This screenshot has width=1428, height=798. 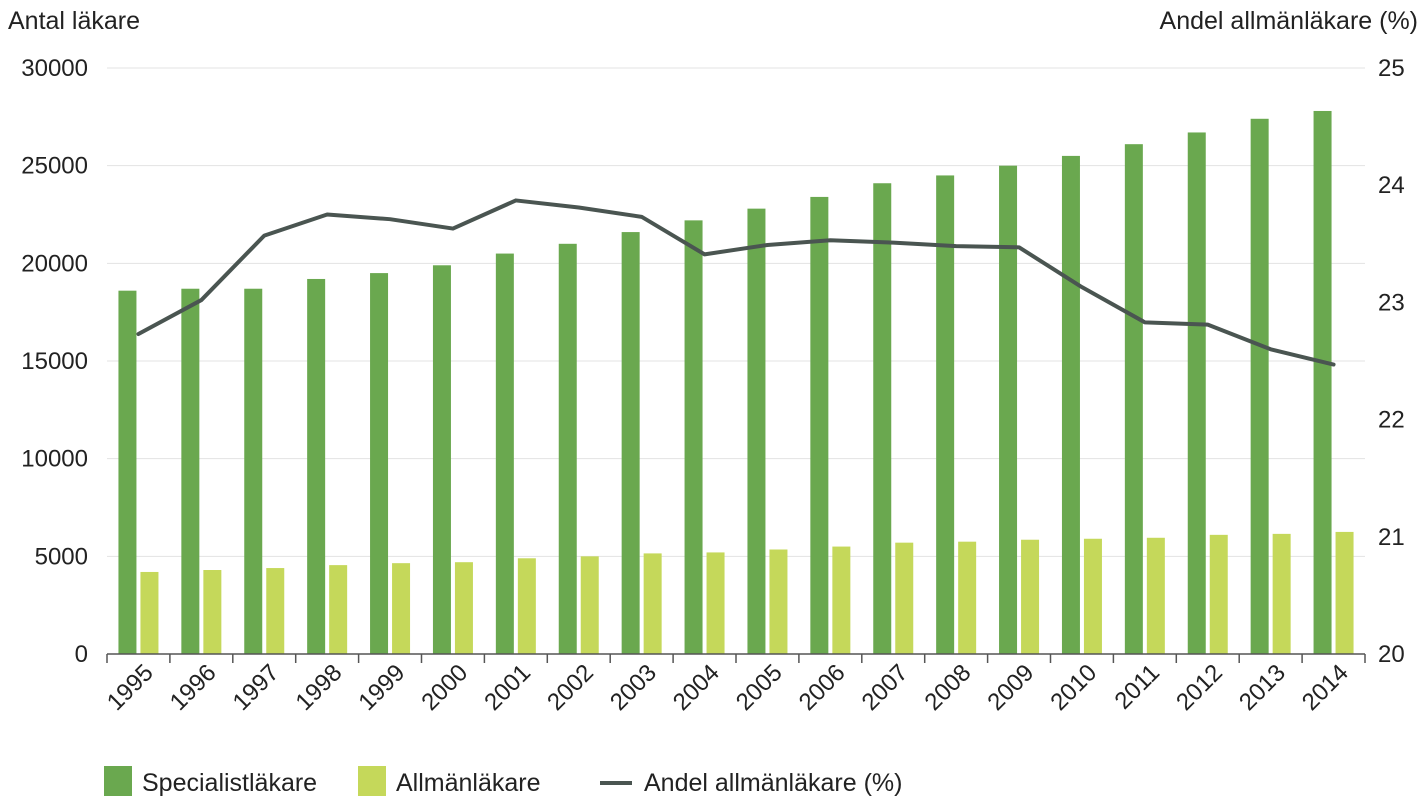 I want to click on y-left-tick-label: 0, so click(x=81, y=654).